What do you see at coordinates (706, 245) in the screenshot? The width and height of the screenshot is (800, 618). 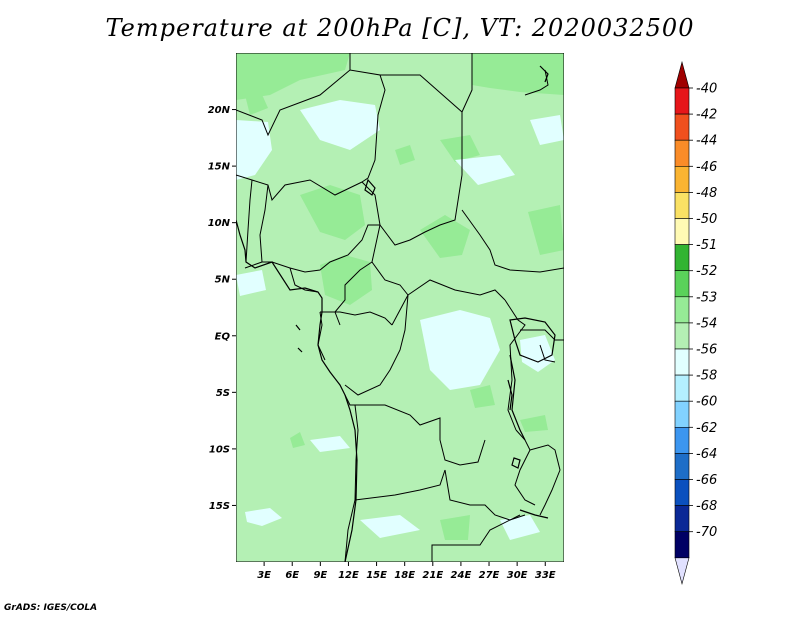 I see `colorbar-level-label: -51` at bounding box center [706, 245].